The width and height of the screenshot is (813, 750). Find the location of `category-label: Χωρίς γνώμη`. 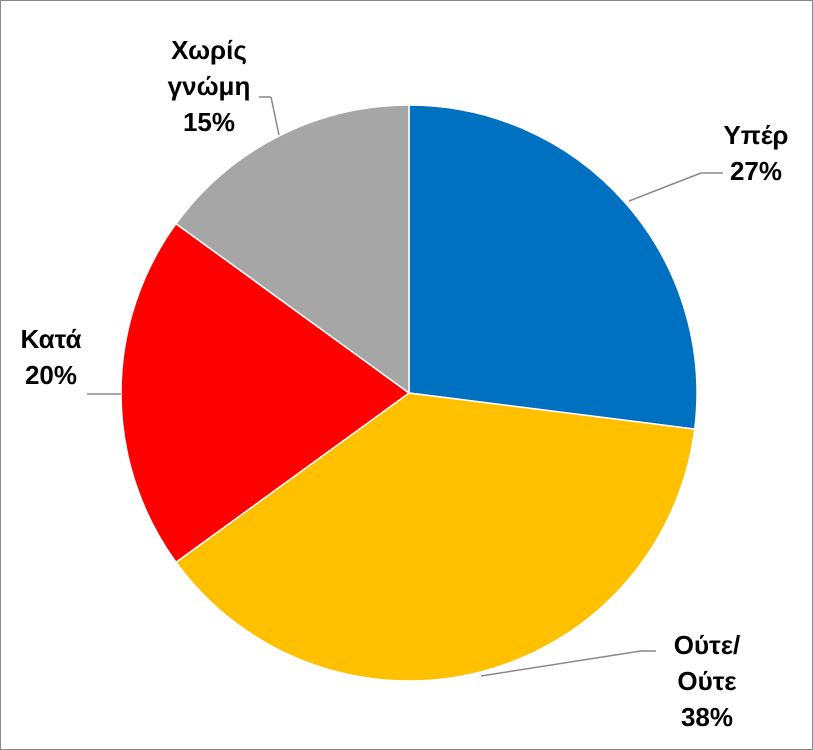

category-label: Χωρίς γνώμη is located at coordinates (209, 68).